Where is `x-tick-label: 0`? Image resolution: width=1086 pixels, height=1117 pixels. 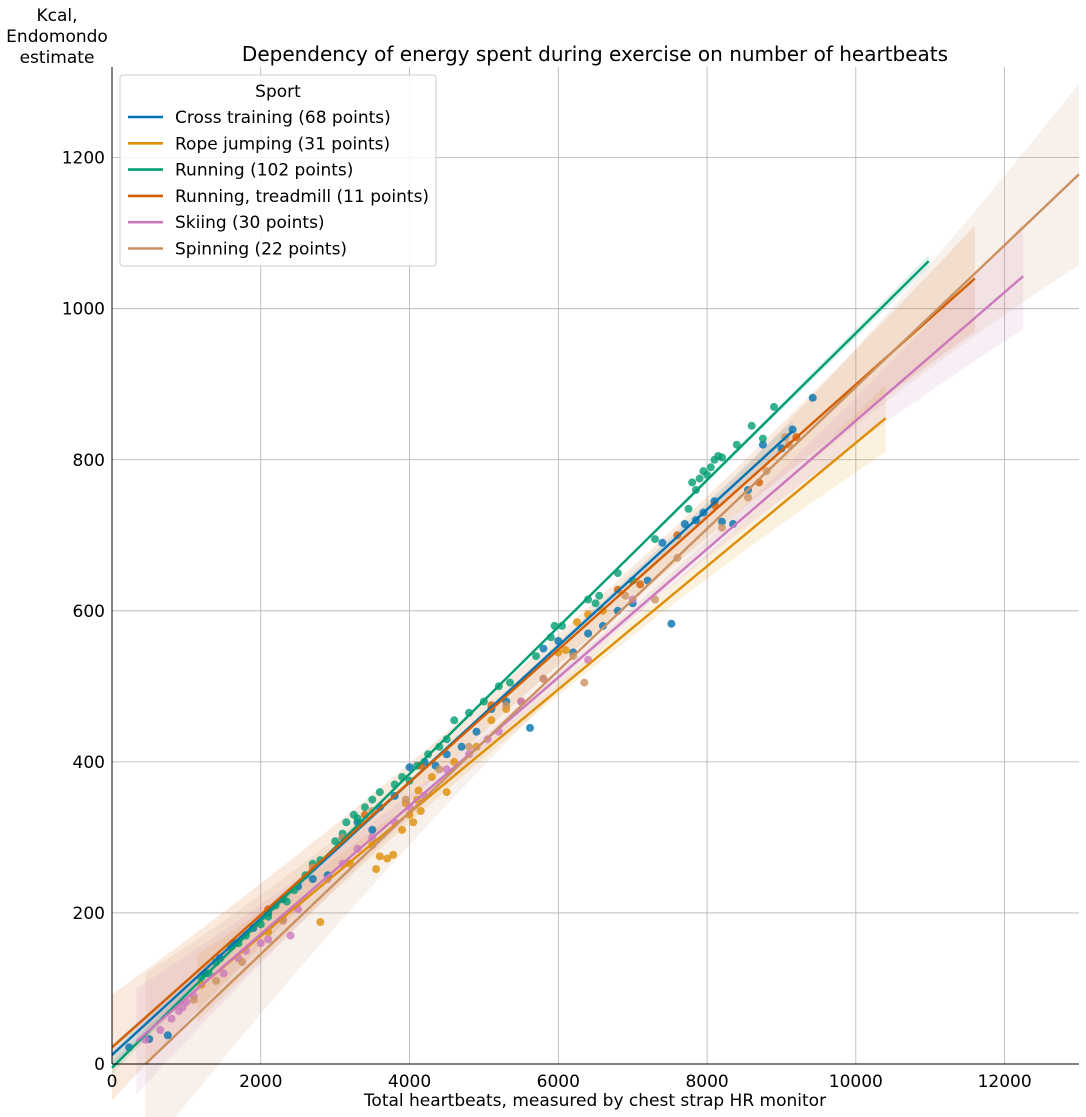 x-tick-label: 0 is located at coordinates (112, 1082).